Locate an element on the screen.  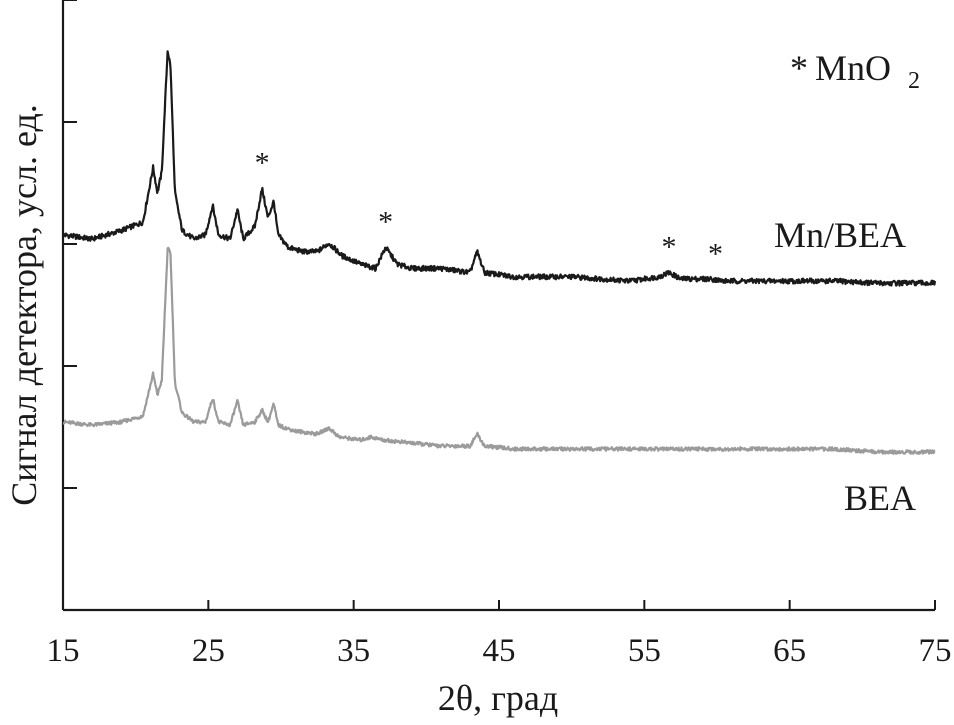
x-tick-label: 65 is located at coordinates (789, 651).